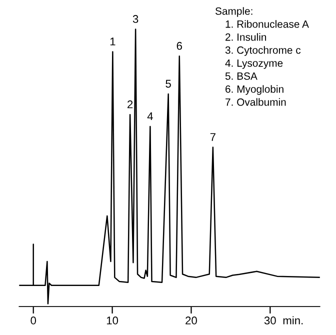  I want to click on annotation: 2, so click(130, 104).